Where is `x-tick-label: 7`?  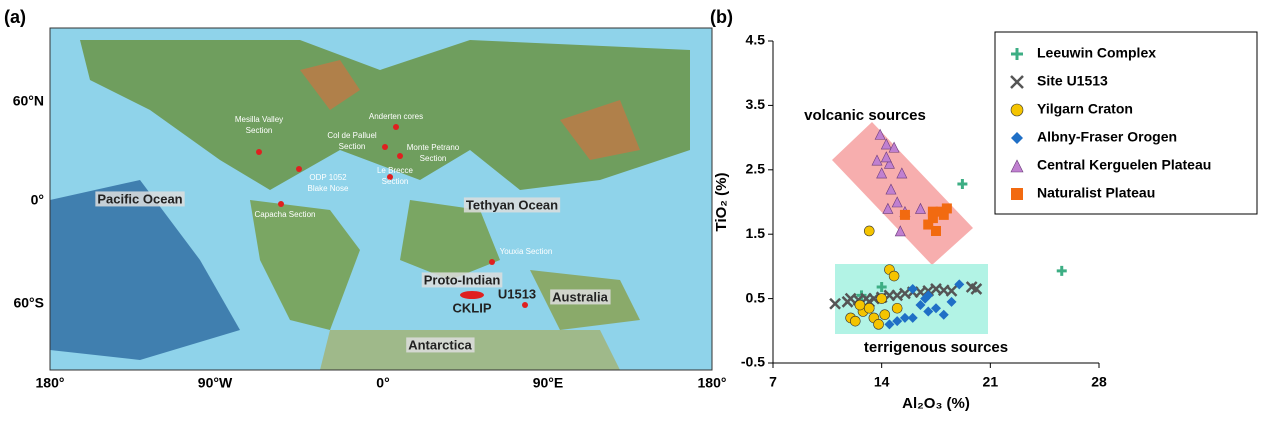
x-tick-label: 7 is located at coordinates (773, 382).